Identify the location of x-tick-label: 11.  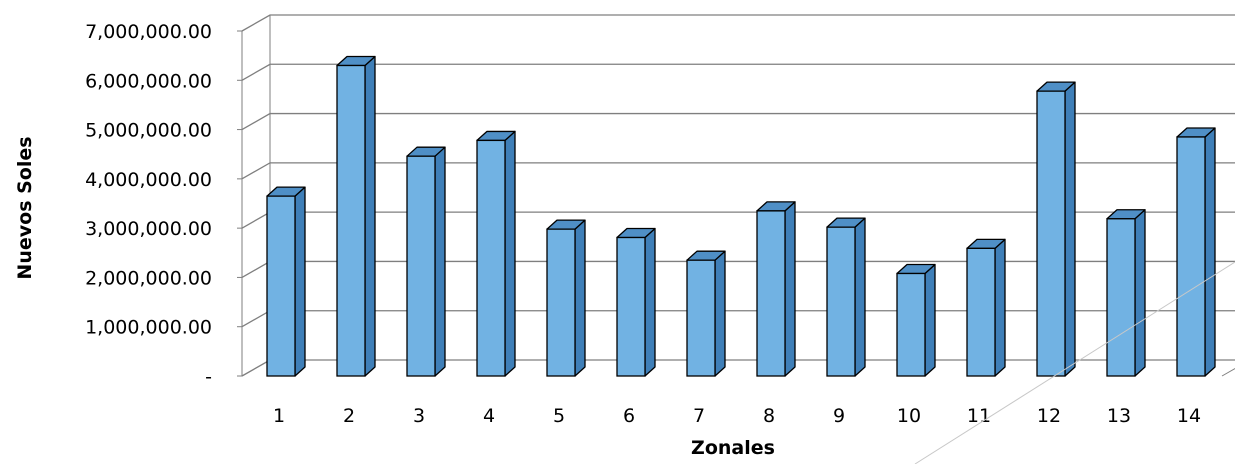
(979, 416).